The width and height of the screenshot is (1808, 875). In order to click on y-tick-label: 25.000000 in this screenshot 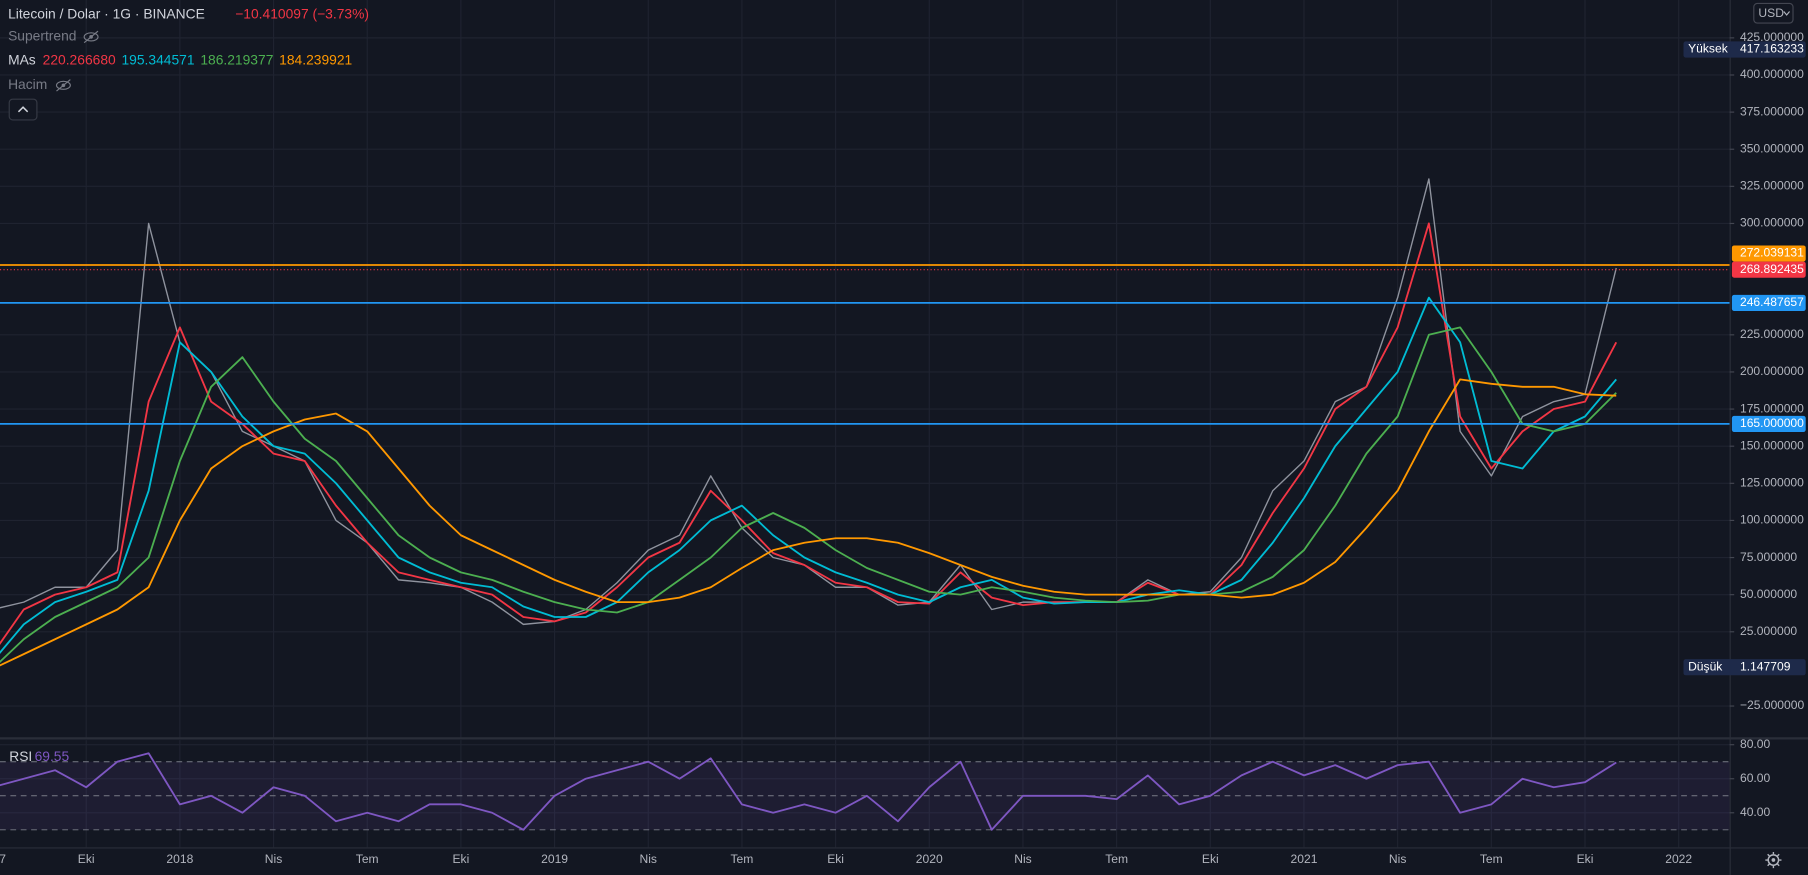, I will do `click(1768, 631)`.